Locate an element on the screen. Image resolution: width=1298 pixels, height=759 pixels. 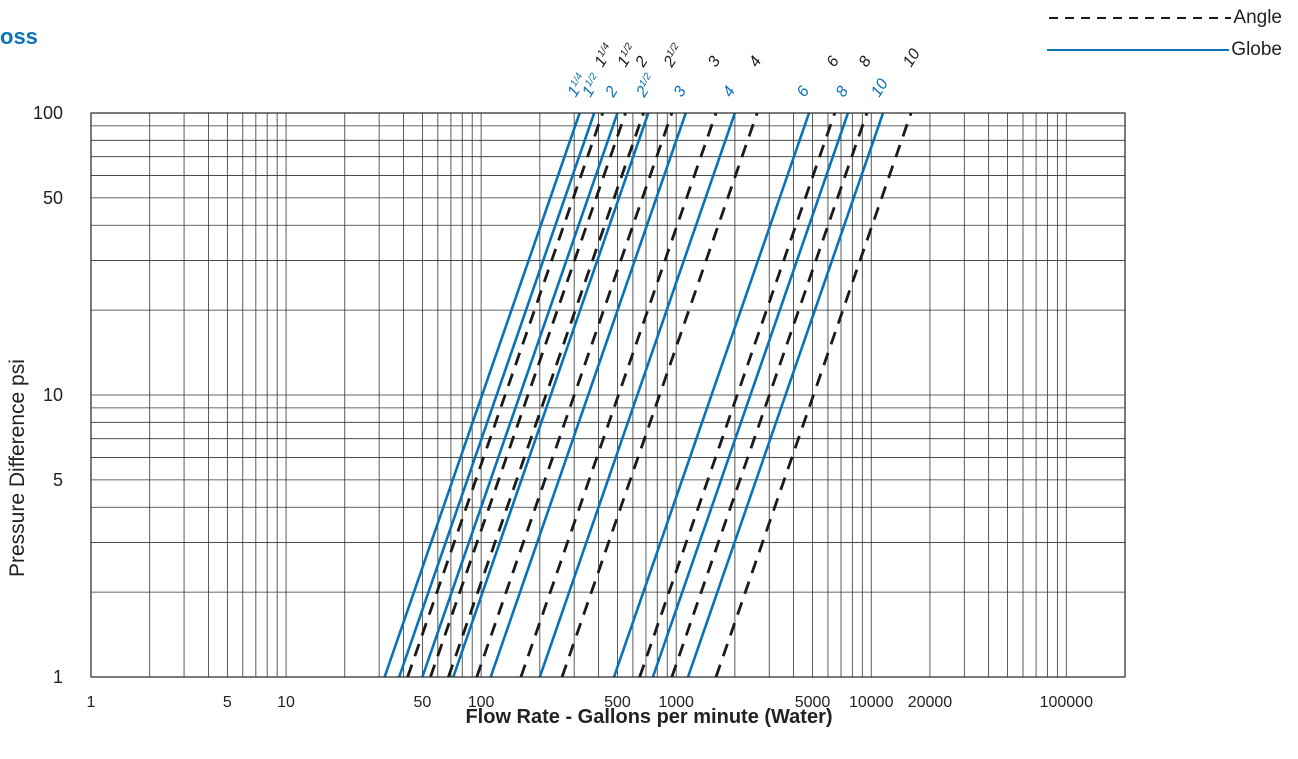
y-axis-label: Pressure Difference psi is located at coordinates (17, 468).